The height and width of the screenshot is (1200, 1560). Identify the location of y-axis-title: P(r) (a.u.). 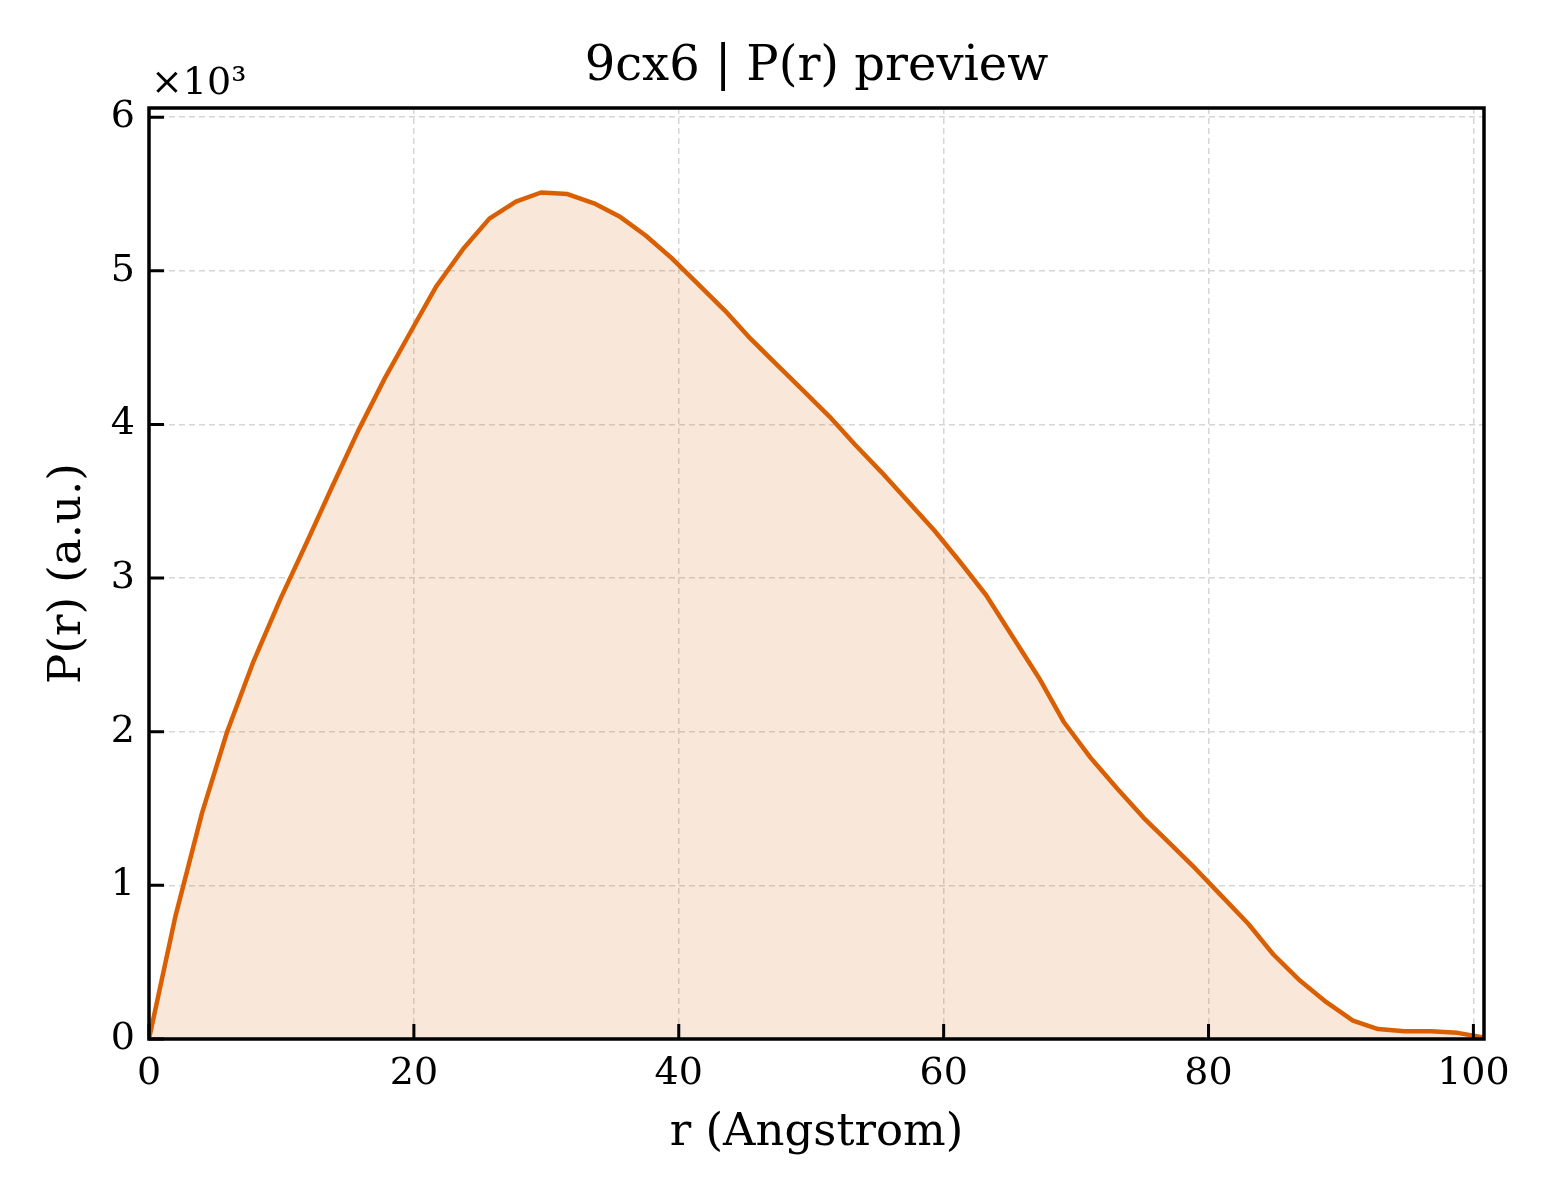
(64, 573).